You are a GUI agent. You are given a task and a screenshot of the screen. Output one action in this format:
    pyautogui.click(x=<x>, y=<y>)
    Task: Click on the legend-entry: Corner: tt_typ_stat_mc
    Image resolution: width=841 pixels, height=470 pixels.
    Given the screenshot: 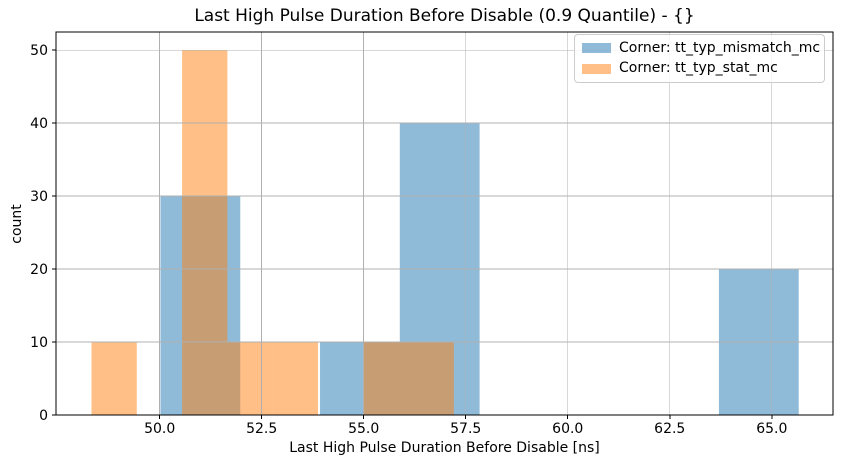 What is the action you would take?
    pyautogui.click(x=699, y=69)
    